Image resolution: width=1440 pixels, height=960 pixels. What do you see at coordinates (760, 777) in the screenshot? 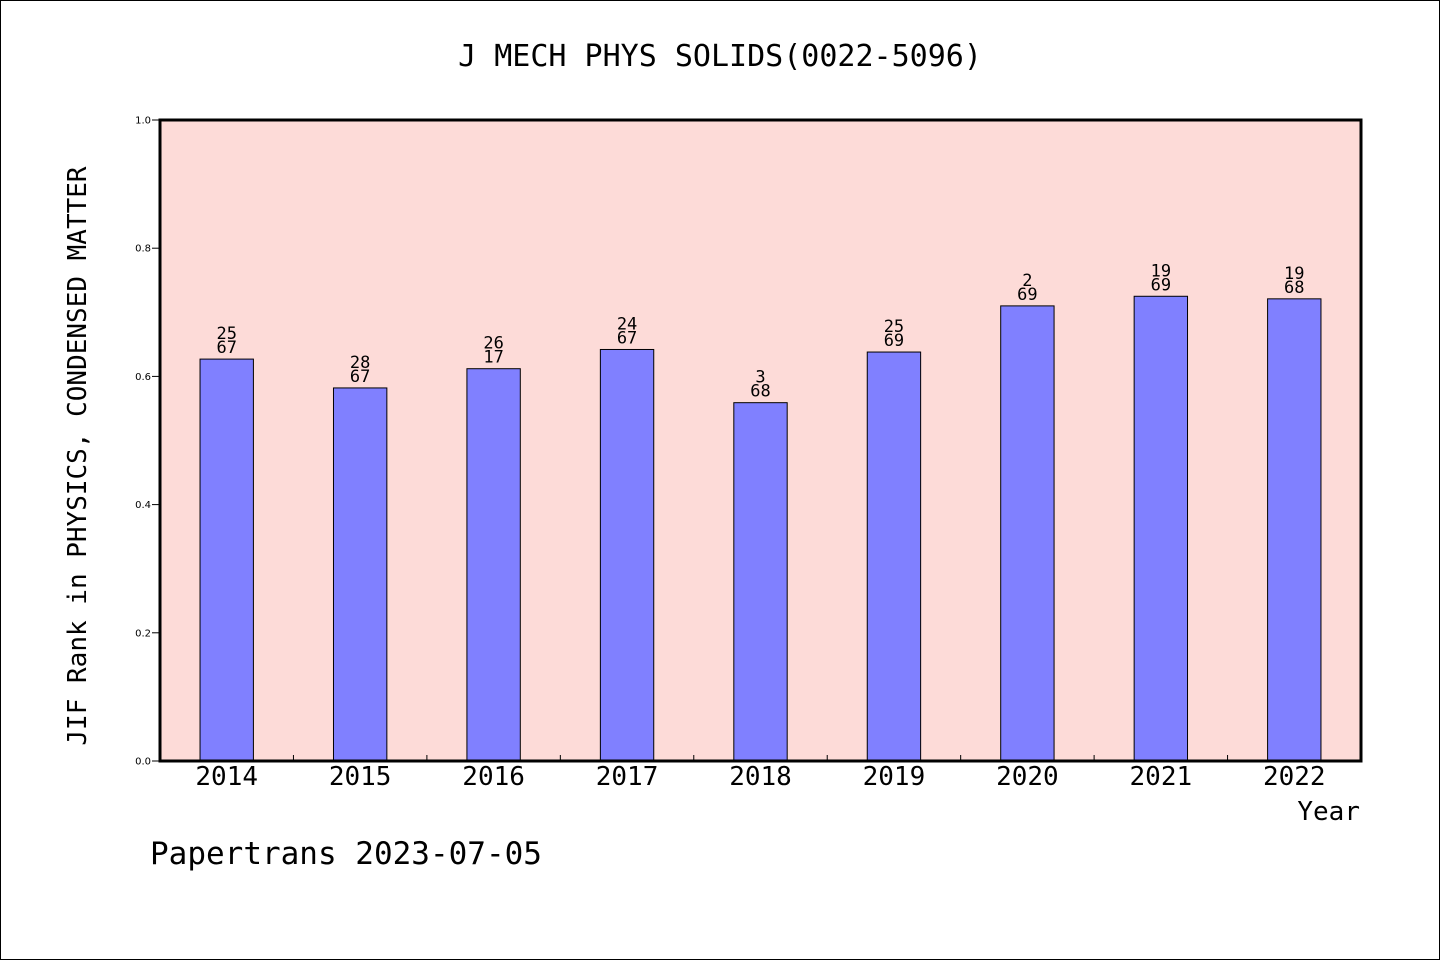
I see `x-tick-label: 2018` at bounding box center [760, 777].